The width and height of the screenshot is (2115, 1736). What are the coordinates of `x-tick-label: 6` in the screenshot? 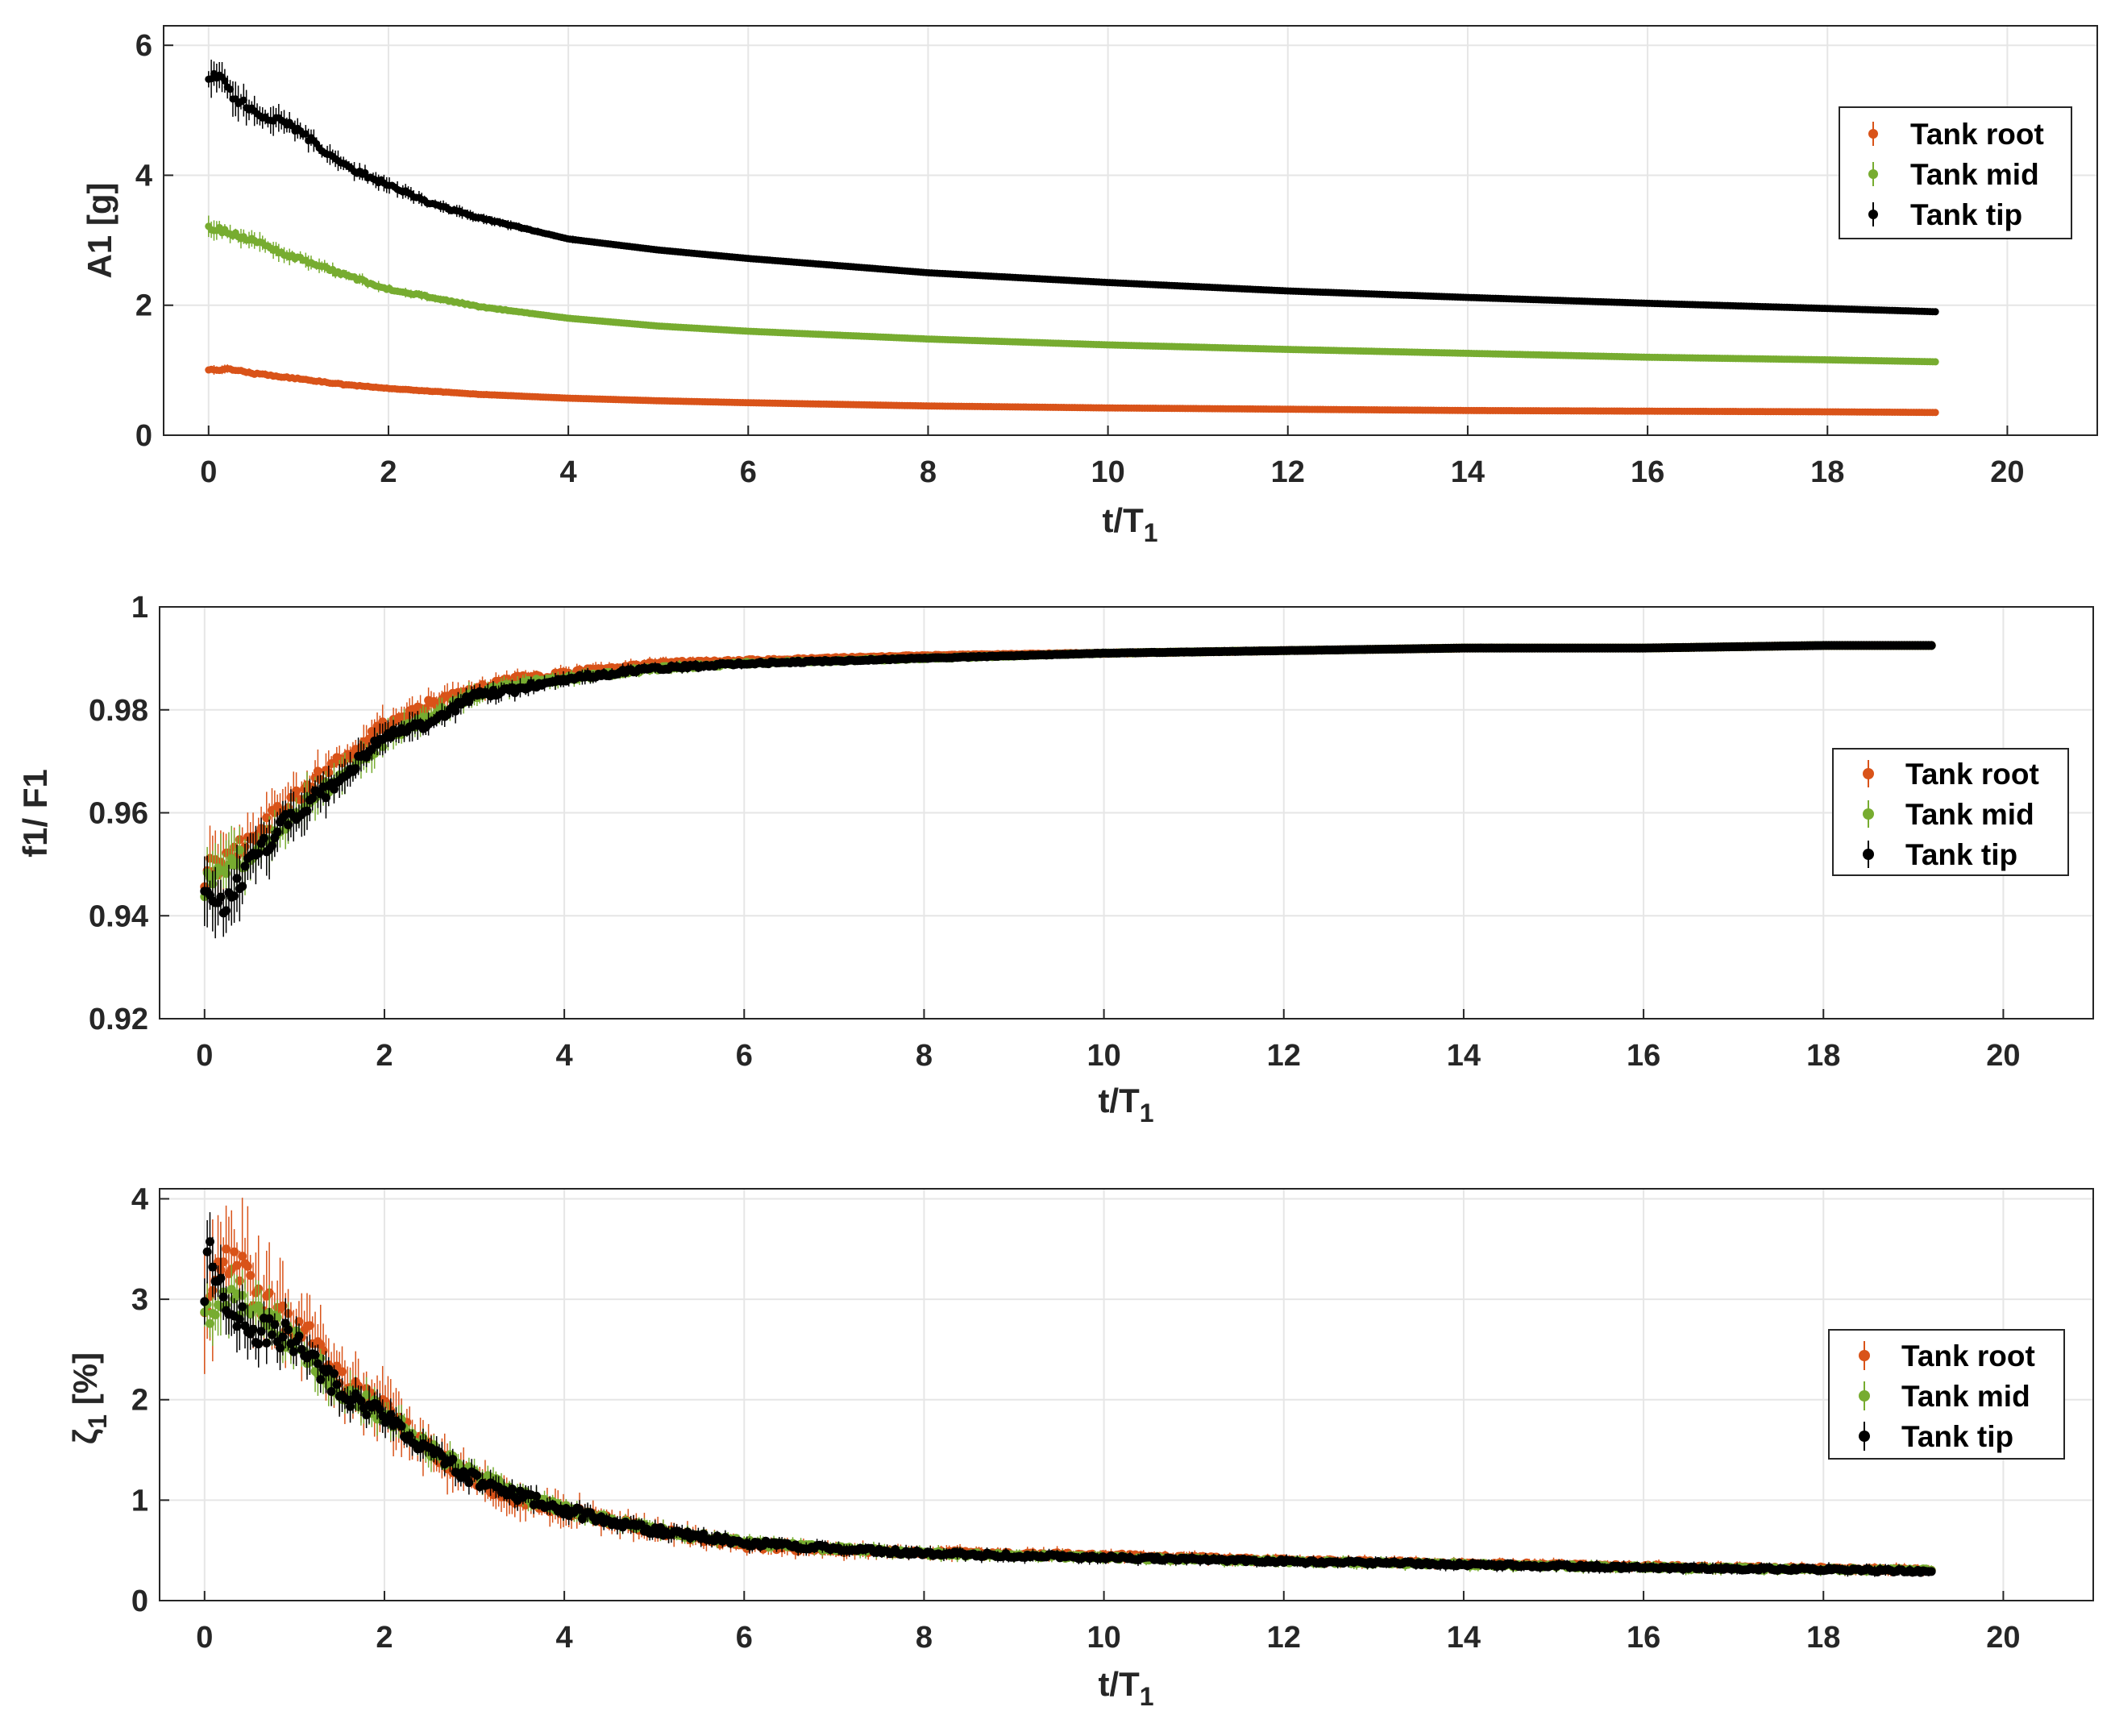 It's located at (748, 472).